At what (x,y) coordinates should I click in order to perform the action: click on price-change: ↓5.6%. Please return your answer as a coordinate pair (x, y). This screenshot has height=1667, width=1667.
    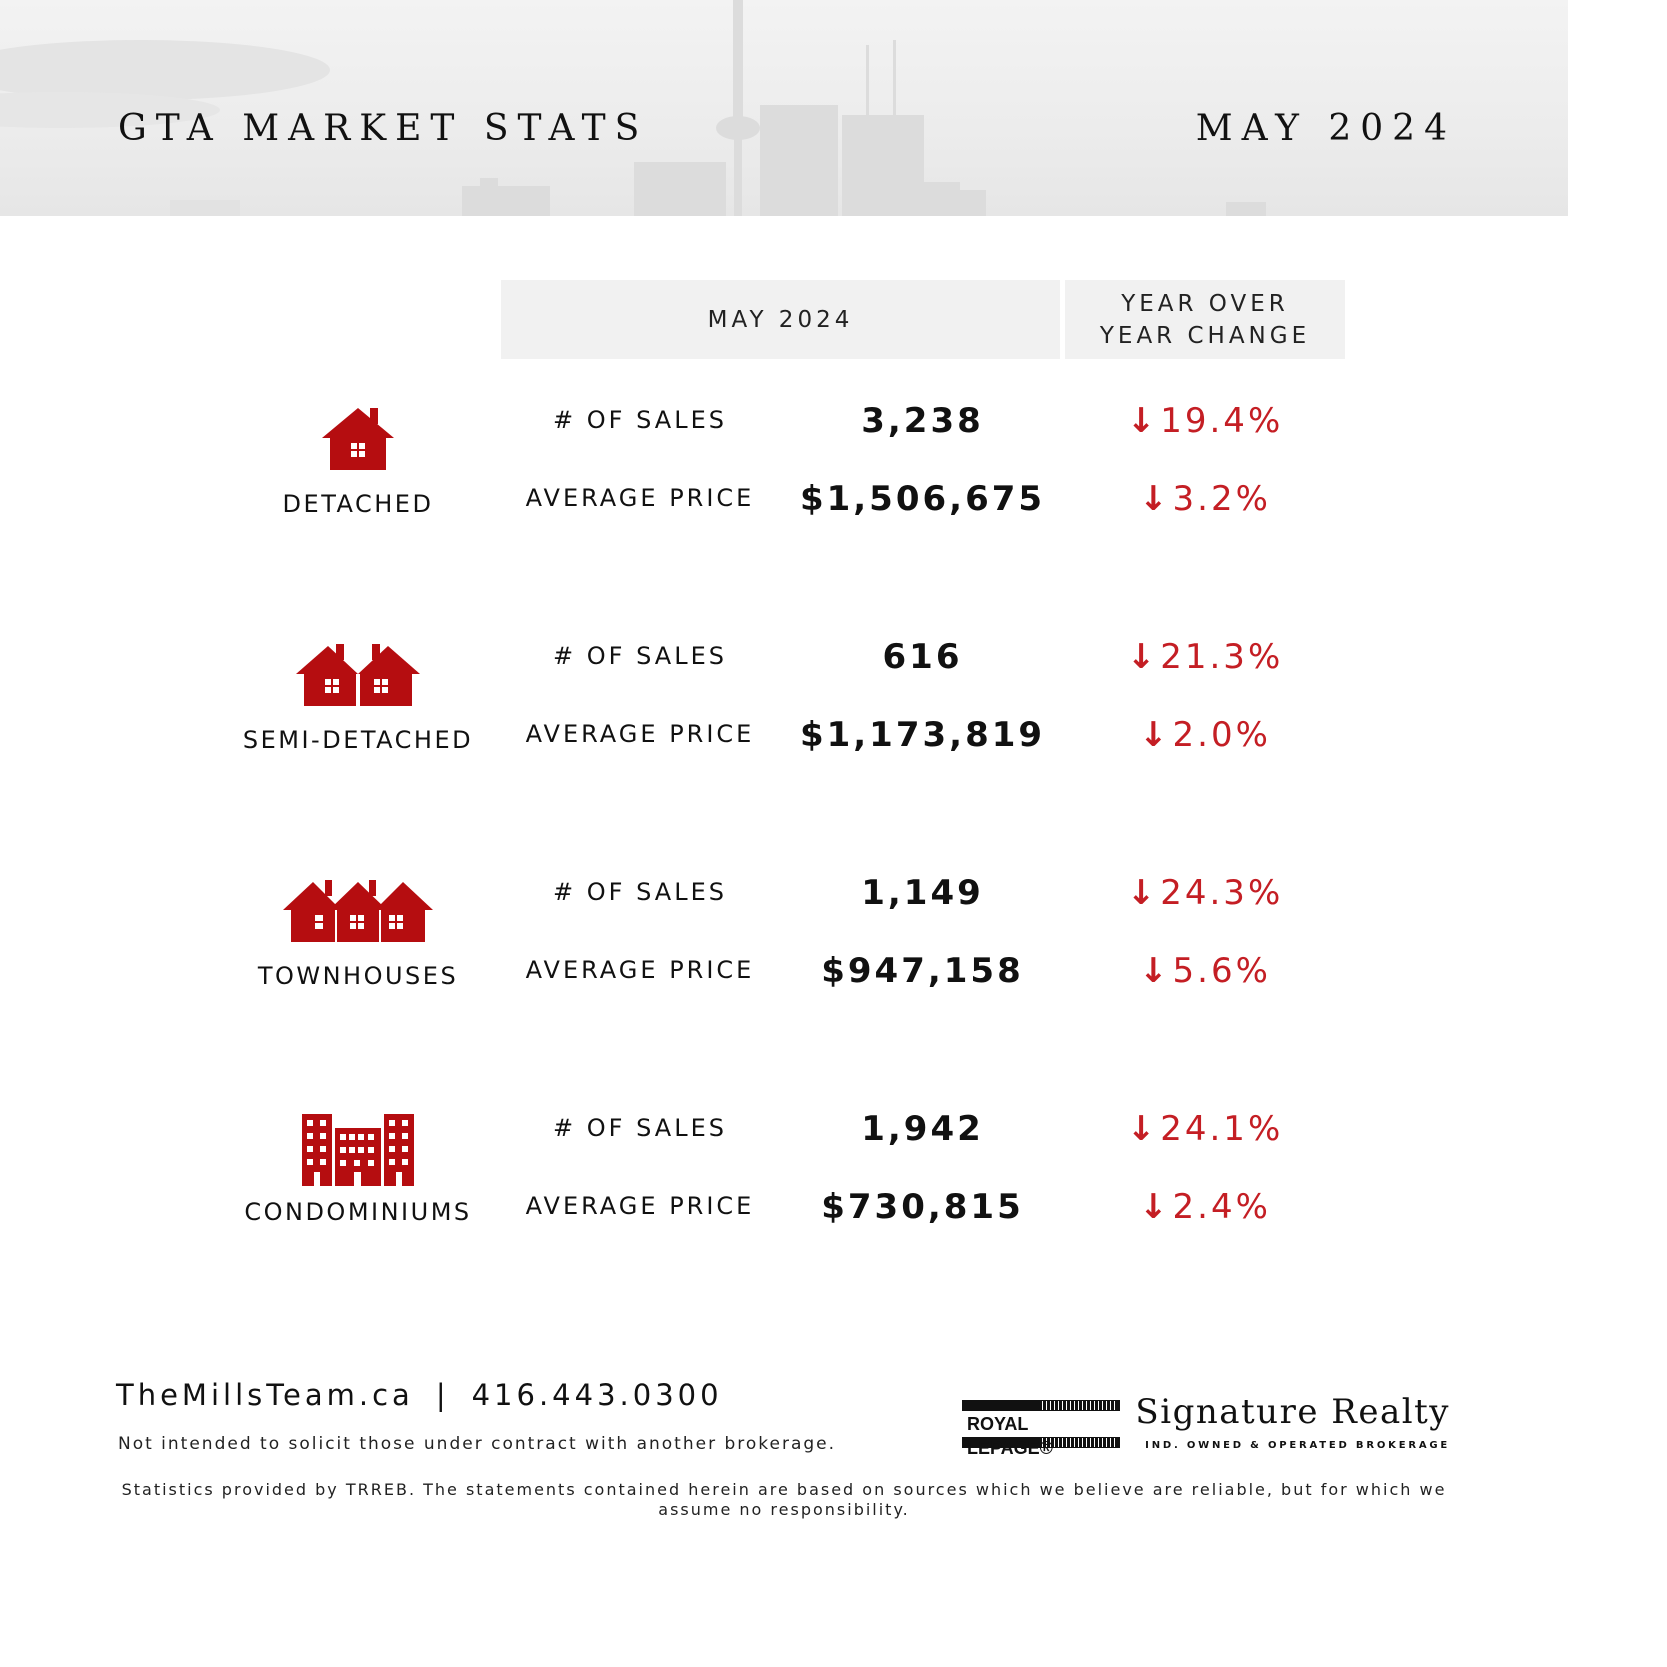
    Looking at the image, I should click on (1205, 971).